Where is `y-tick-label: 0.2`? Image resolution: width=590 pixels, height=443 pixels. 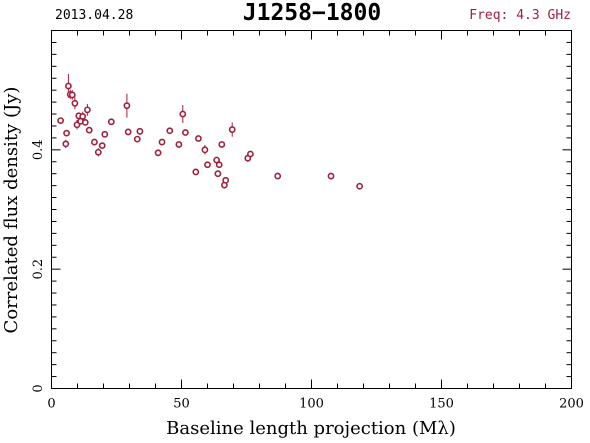 y-tick-label: 0.2 is located at coordinates (38, 269).